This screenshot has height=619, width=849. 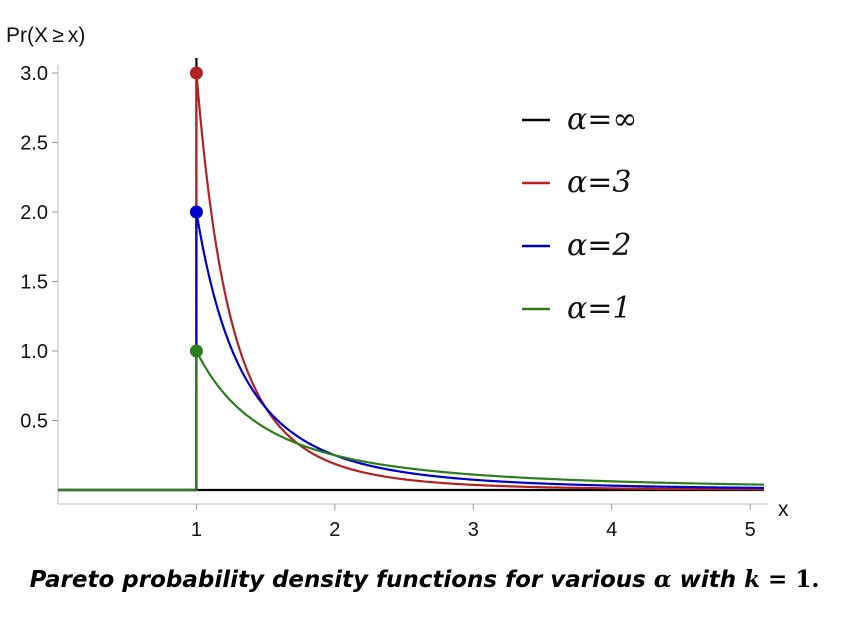 I want to click on x-axis-title: x, so click(x=783, y=509).